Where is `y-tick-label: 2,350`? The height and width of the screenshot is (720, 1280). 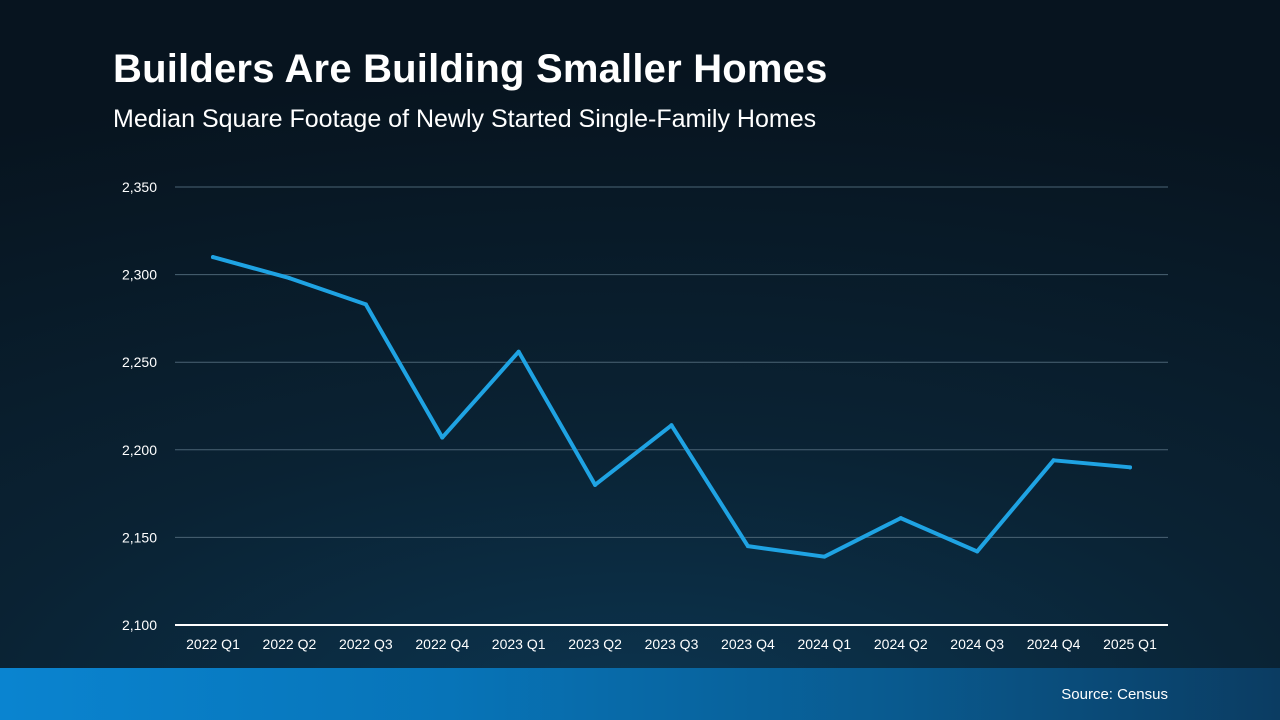
y-tick-label: 2,350 is located at coordinates (139, 187).